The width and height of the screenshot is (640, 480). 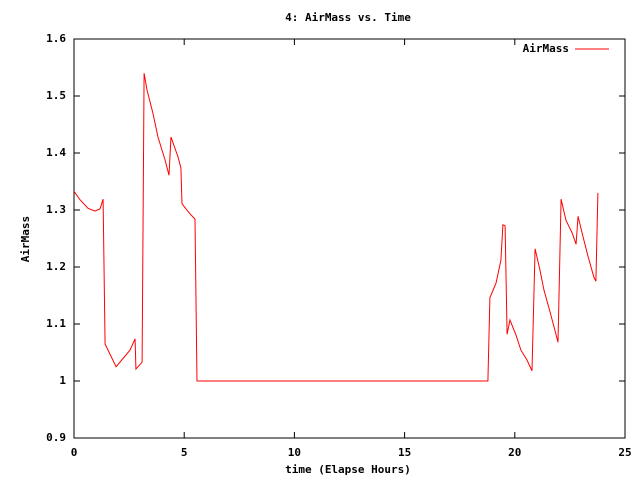 What do you see at coordinates (546, 48) in the screenshot?
I see `legend-label: AirMass` at bounding box center [546, 48].